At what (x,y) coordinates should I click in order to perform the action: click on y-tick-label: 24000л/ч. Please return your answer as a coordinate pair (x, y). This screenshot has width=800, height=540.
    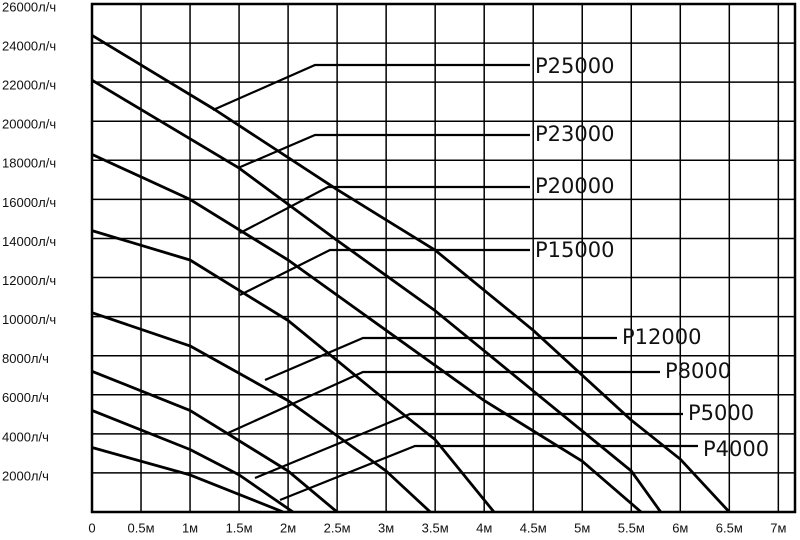
    Looking at the image, I should click on (29, 46).